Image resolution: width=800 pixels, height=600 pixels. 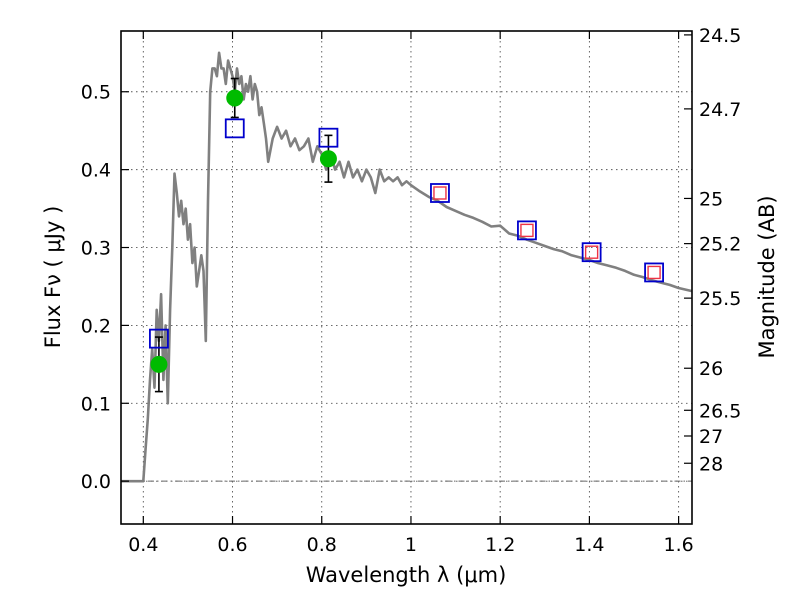 I want to click on magnitude-tick-label: 28, so click(x=711, y=464).